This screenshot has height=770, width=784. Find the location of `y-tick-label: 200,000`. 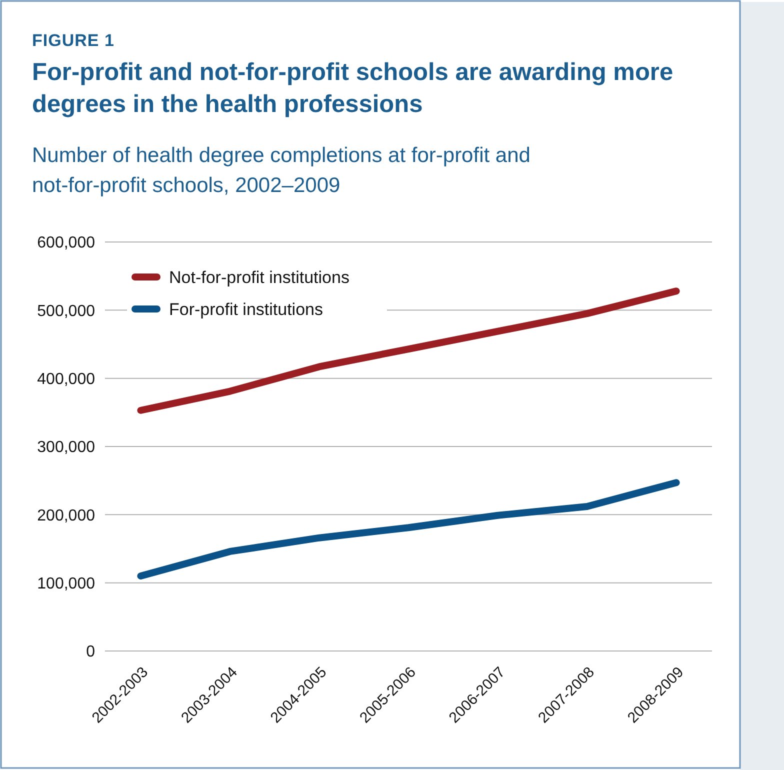

y-tick-label: 200,000 is located at coordinates (66, 515).